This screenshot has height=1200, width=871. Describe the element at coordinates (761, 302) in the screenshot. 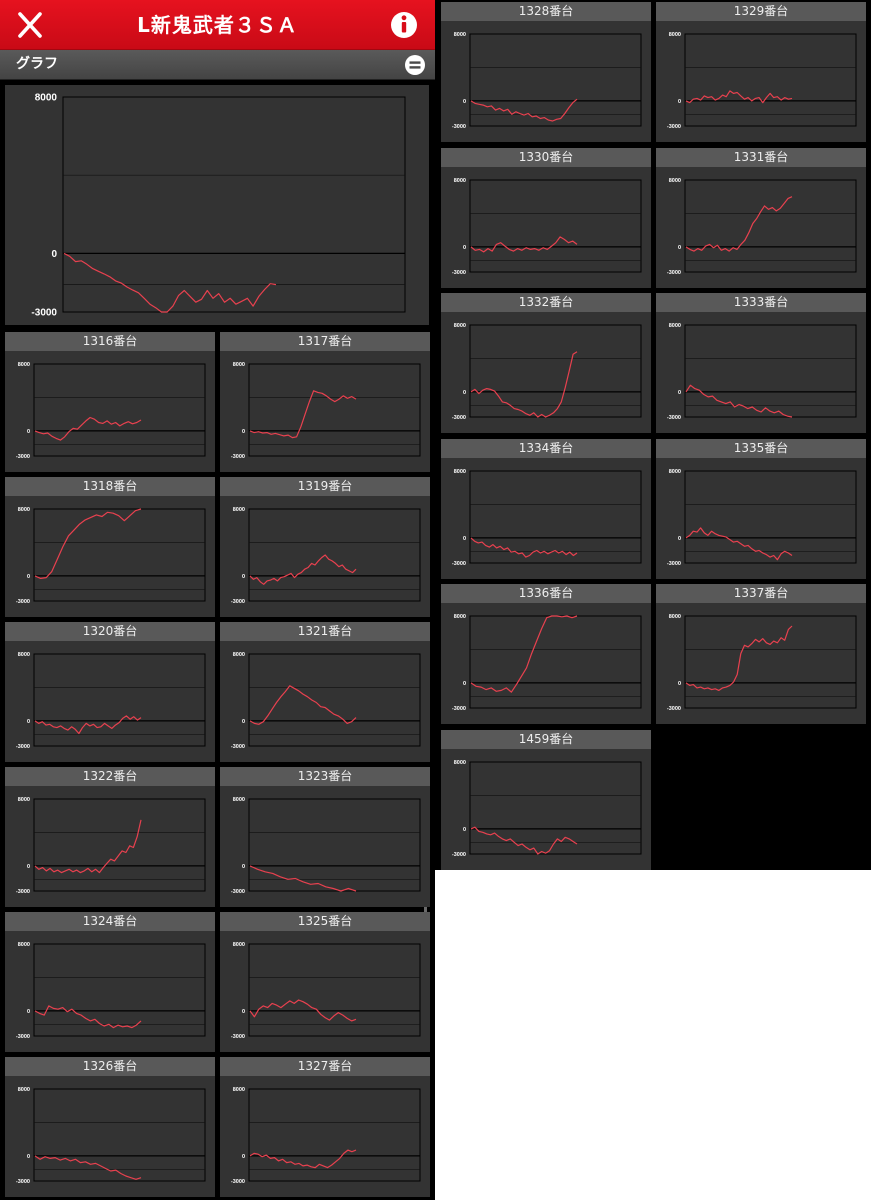

I see `machine-label: 1333番台` at that location.